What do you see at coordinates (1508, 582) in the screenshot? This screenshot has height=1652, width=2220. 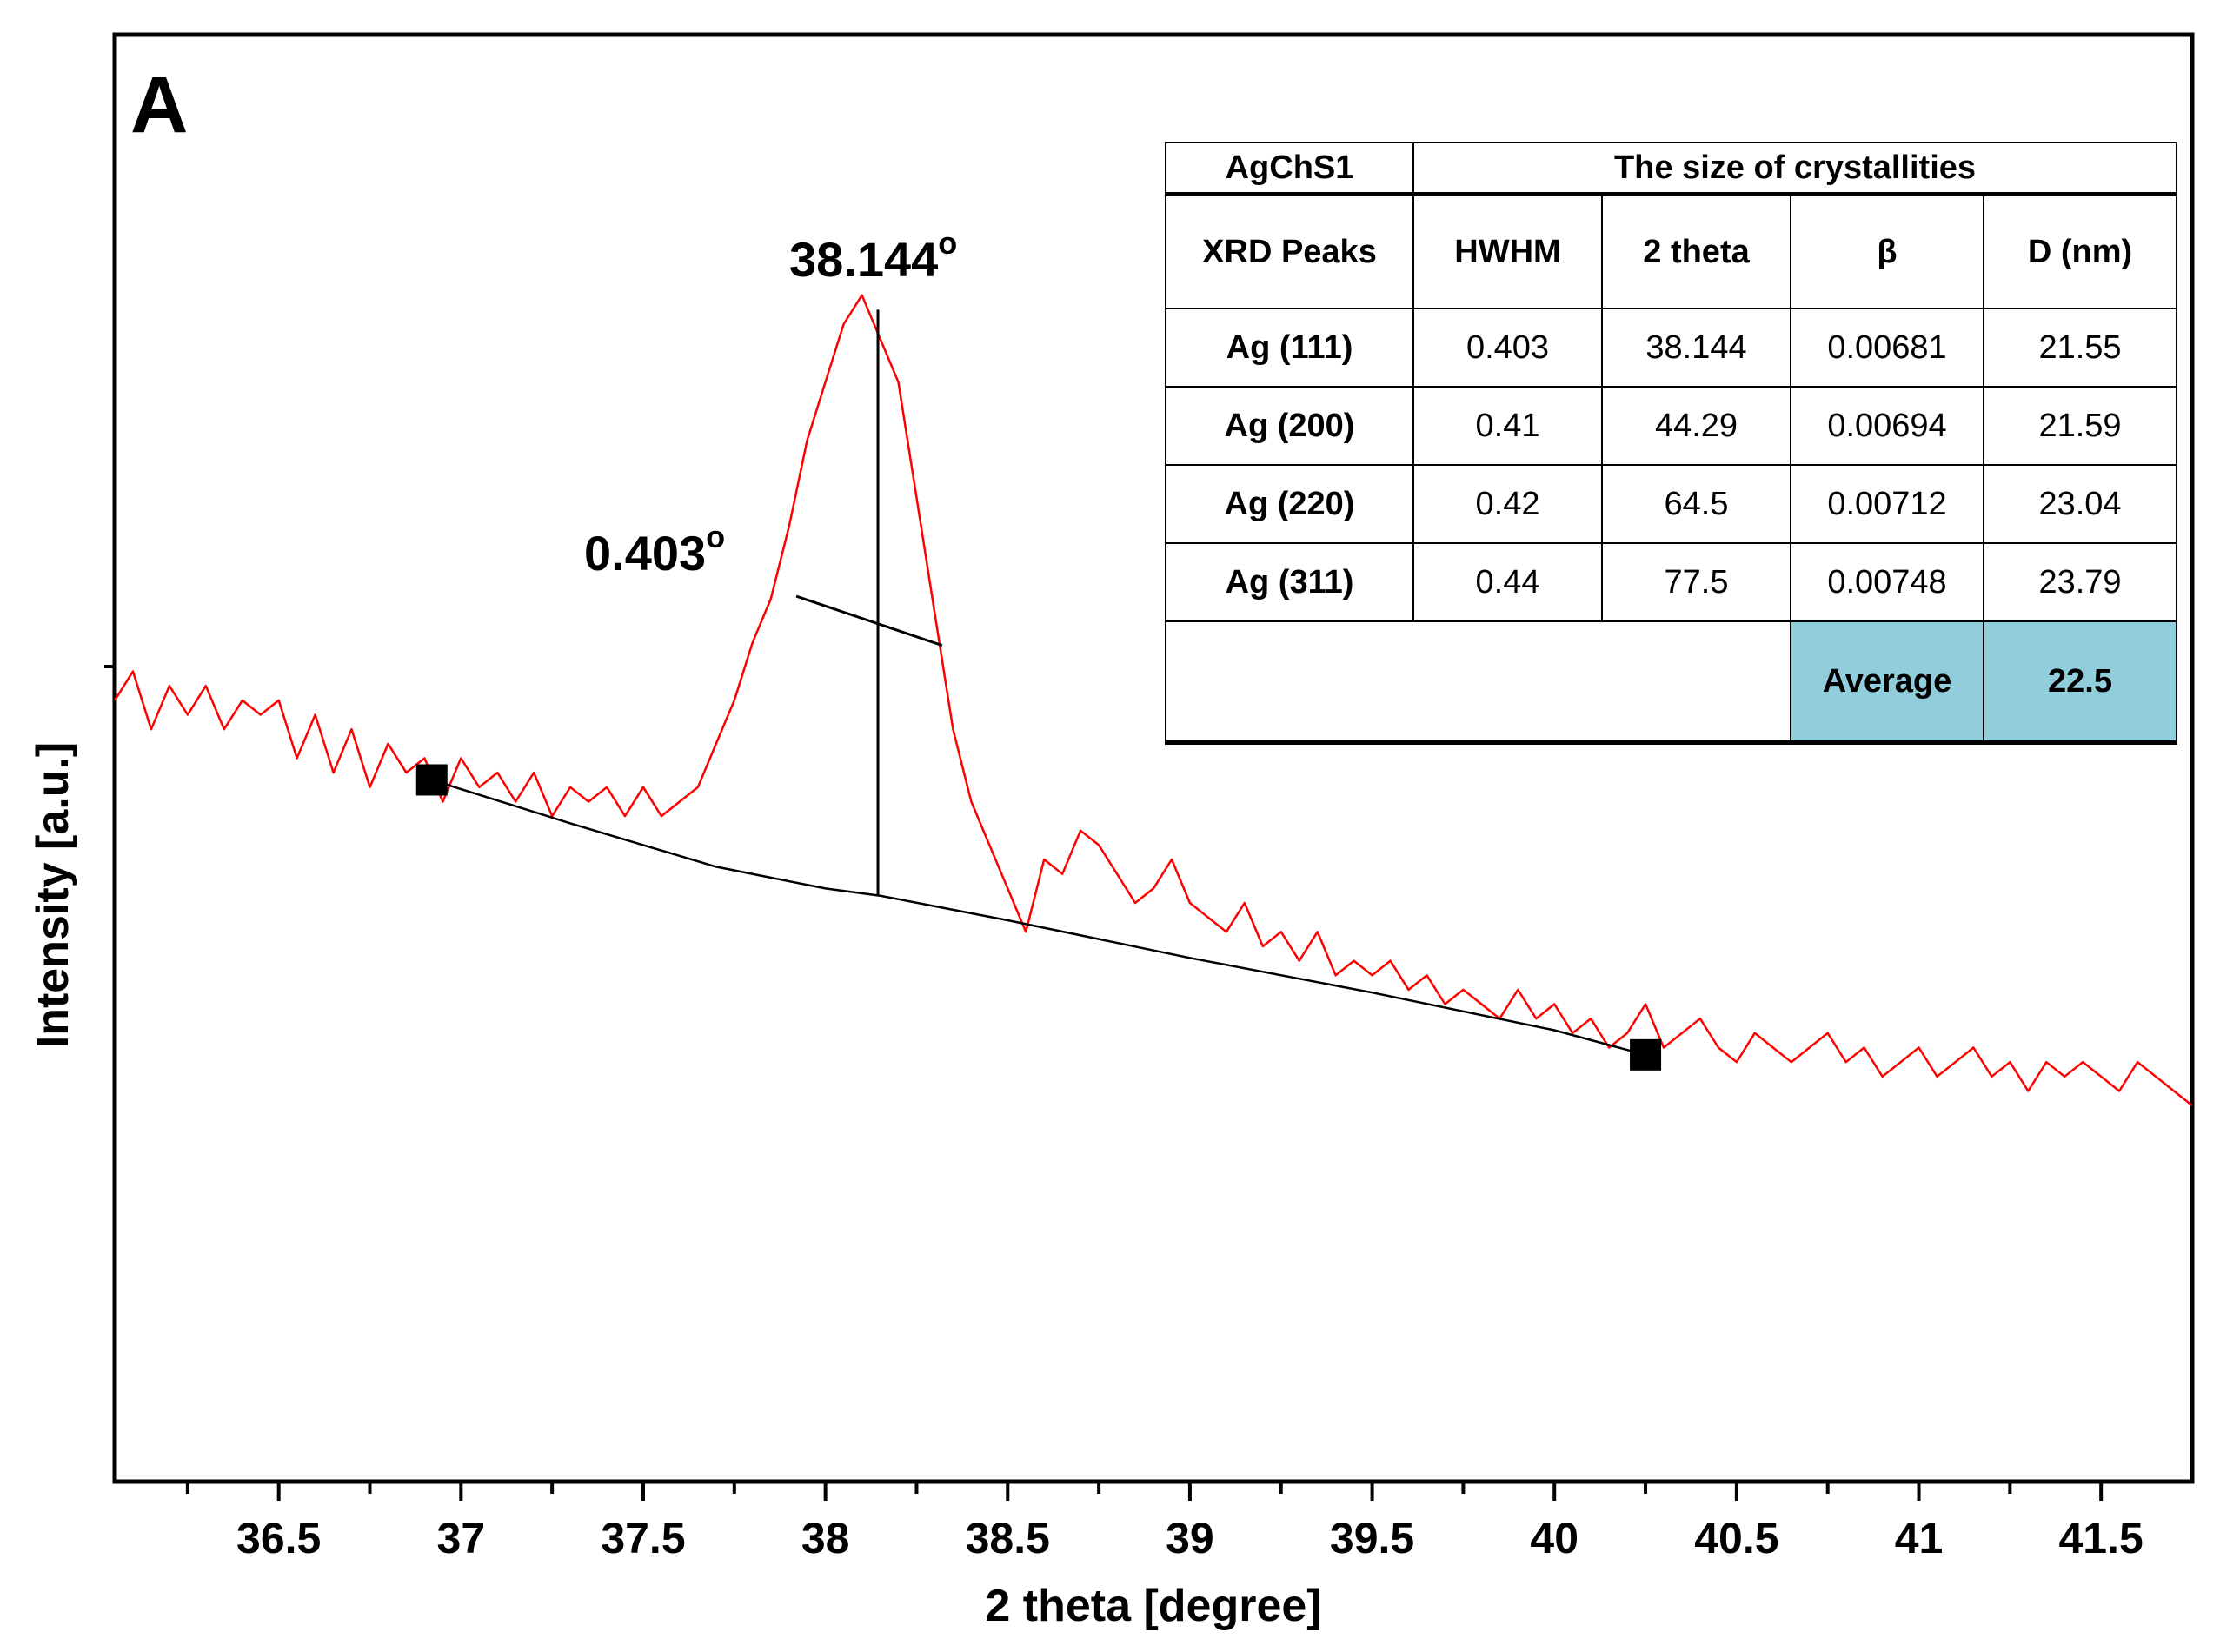 I see `hwhm-cell: 0.44` at bounding box center [1508, 582].